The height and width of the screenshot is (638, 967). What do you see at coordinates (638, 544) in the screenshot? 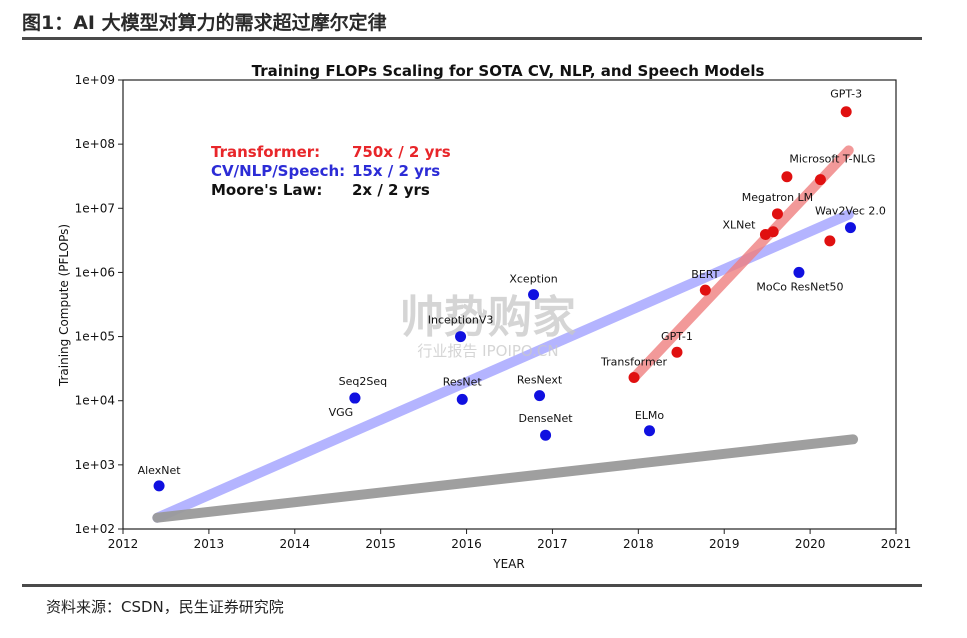
I see `x-tick-label: 2018` at bounding box center [638, 544].